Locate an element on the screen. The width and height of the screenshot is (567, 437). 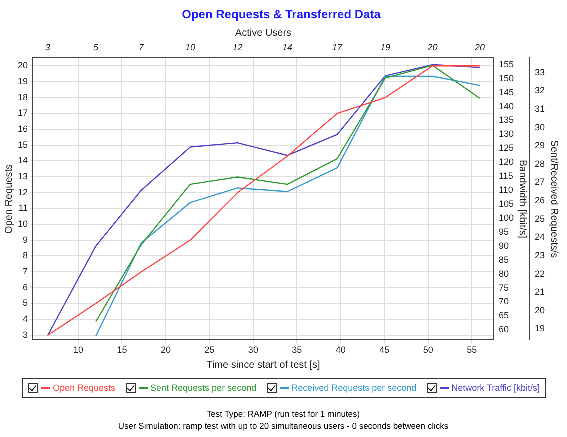
y3-tick-label: 26 is located at coordinates (540, 201).